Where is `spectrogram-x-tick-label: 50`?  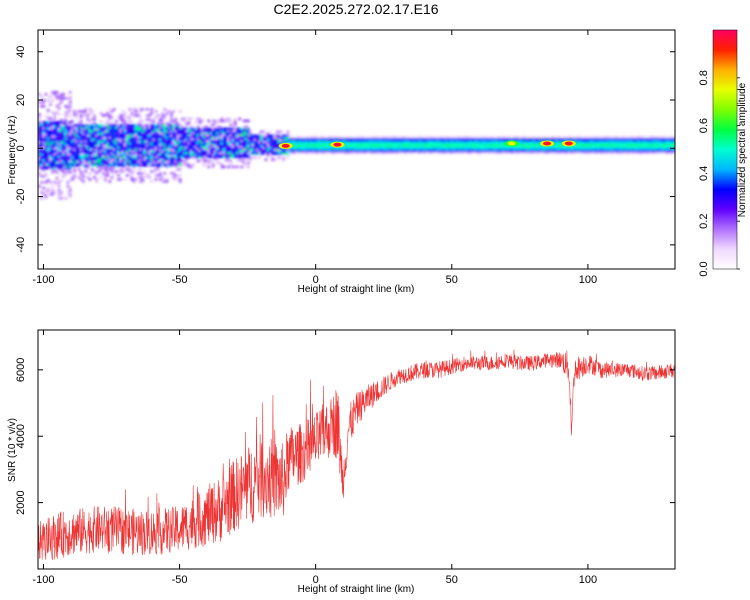
spectrogram-x-tick-label: 50 is located at coordinates (452, 280).